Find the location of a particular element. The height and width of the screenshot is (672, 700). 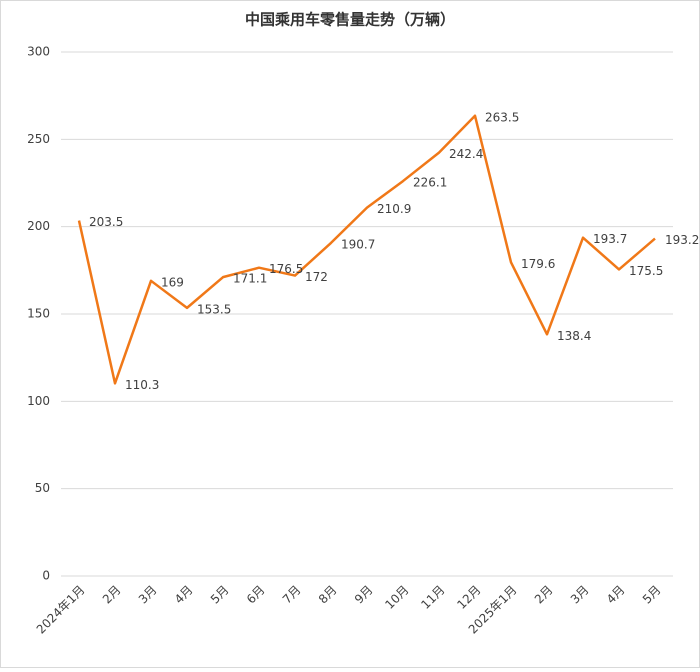

data-label: 263.5 is located at coordinates (502, 117).